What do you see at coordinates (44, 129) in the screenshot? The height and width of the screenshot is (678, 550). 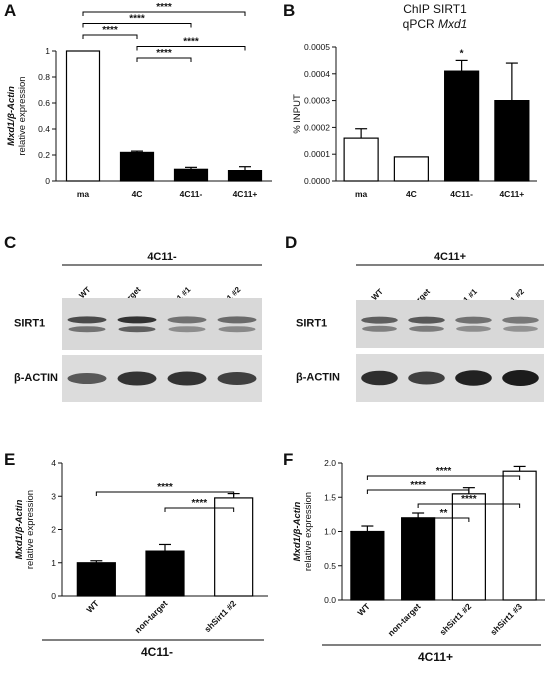 I see `y-tick-label: 0.4` at bounding box center [44, 129].